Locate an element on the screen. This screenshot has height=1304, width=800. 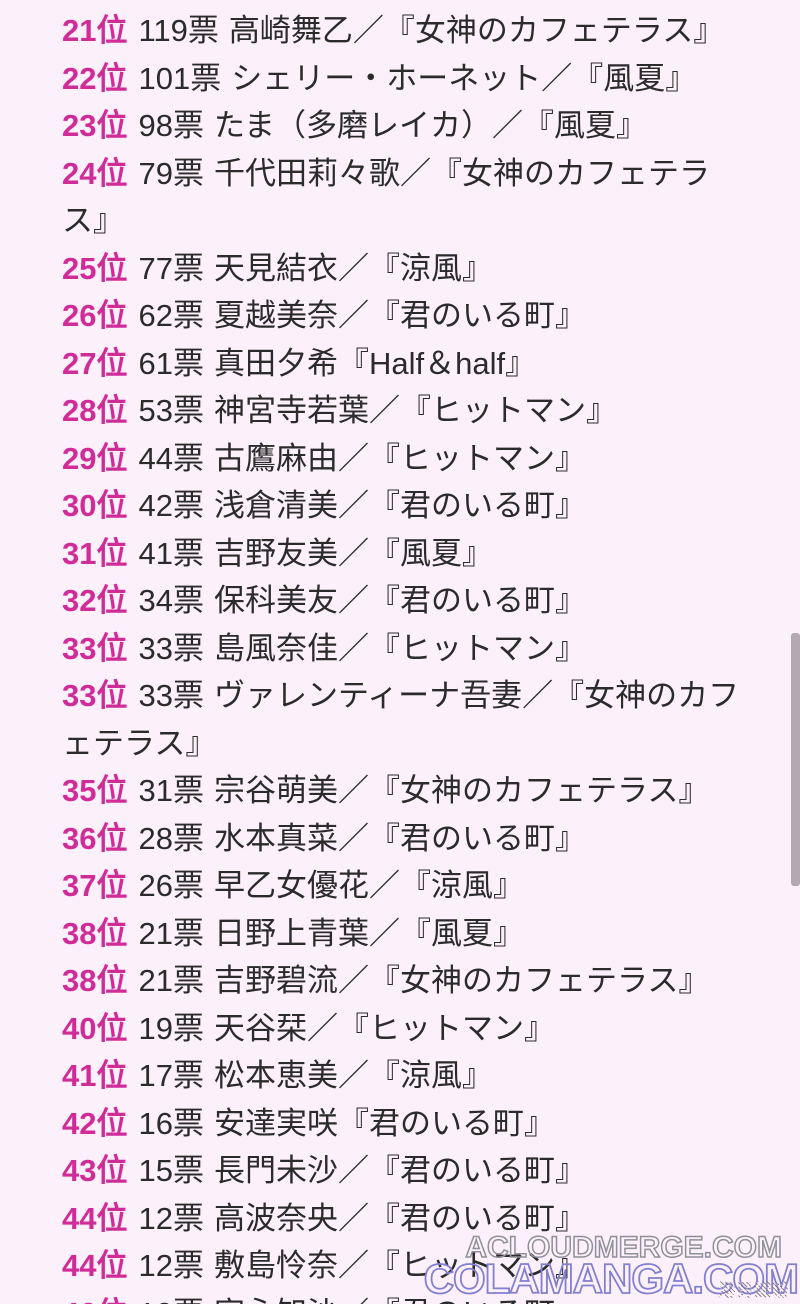
vote-count: 77票 is located at coordinates (171, 268).